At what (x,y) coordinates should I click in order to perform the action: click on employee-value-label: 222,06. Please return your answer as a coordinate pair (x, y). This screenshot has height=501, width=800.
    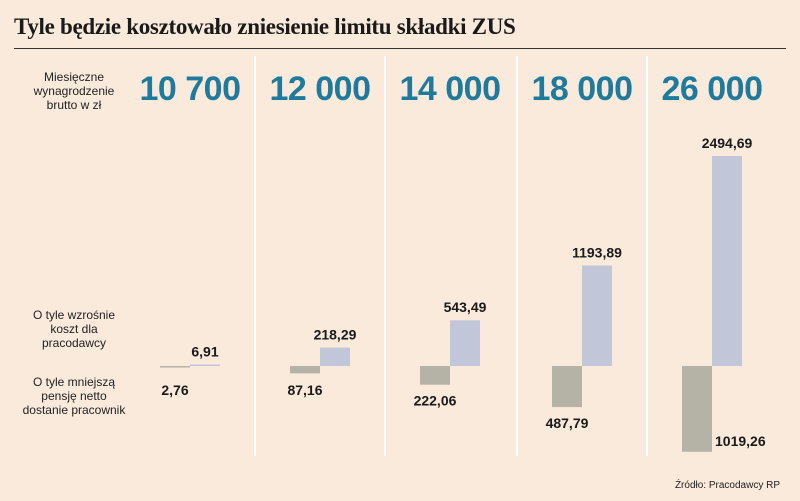
    Looking at the image, I should click on (435, 401).